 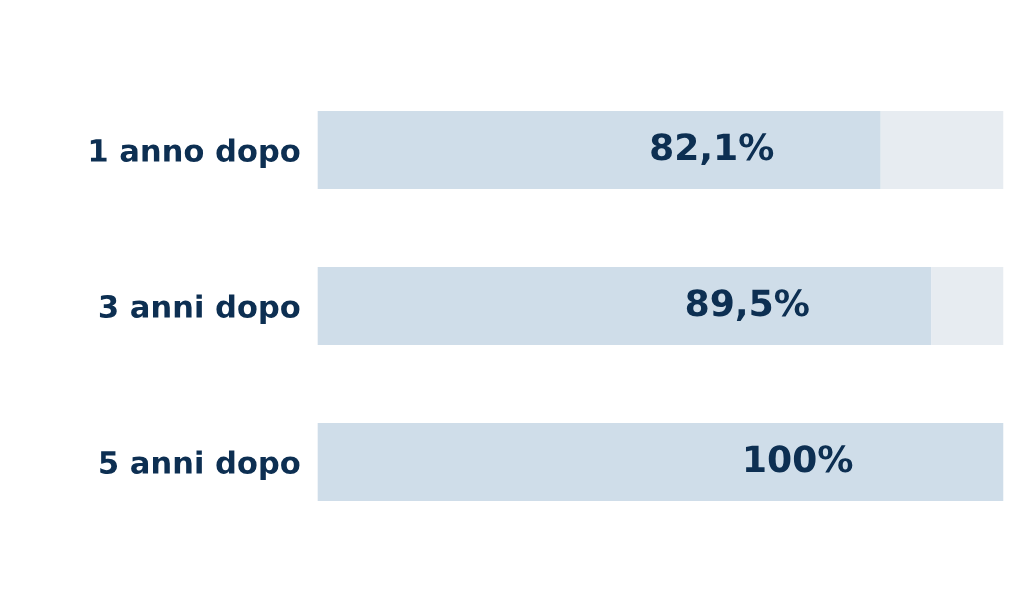 What do you see at coordinates (712, 149) in the screenshot?
I see `data-label: 82,1%` at bounding box center [712, 149].